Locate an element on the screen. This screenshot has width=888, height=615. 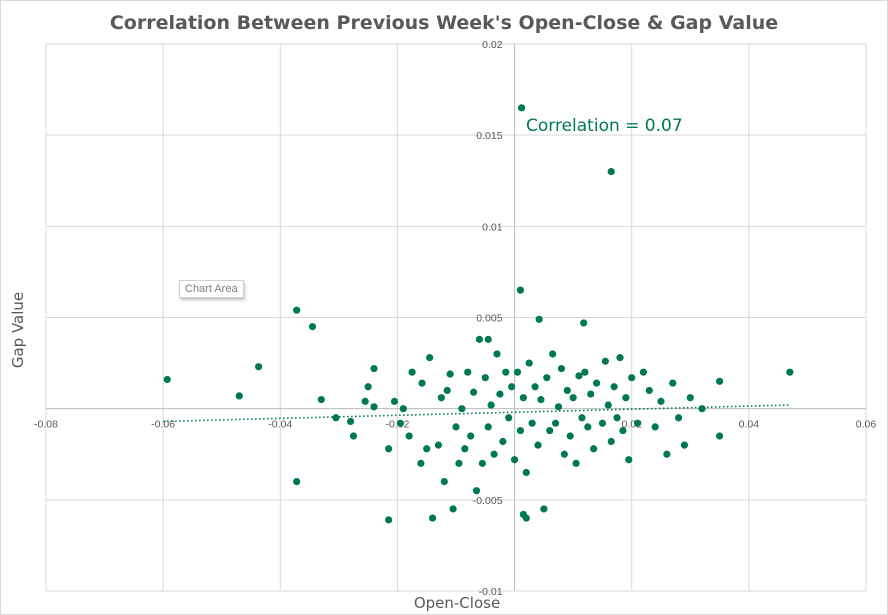
y-tick-label: 0.015 is located at coordinates (489, 136).